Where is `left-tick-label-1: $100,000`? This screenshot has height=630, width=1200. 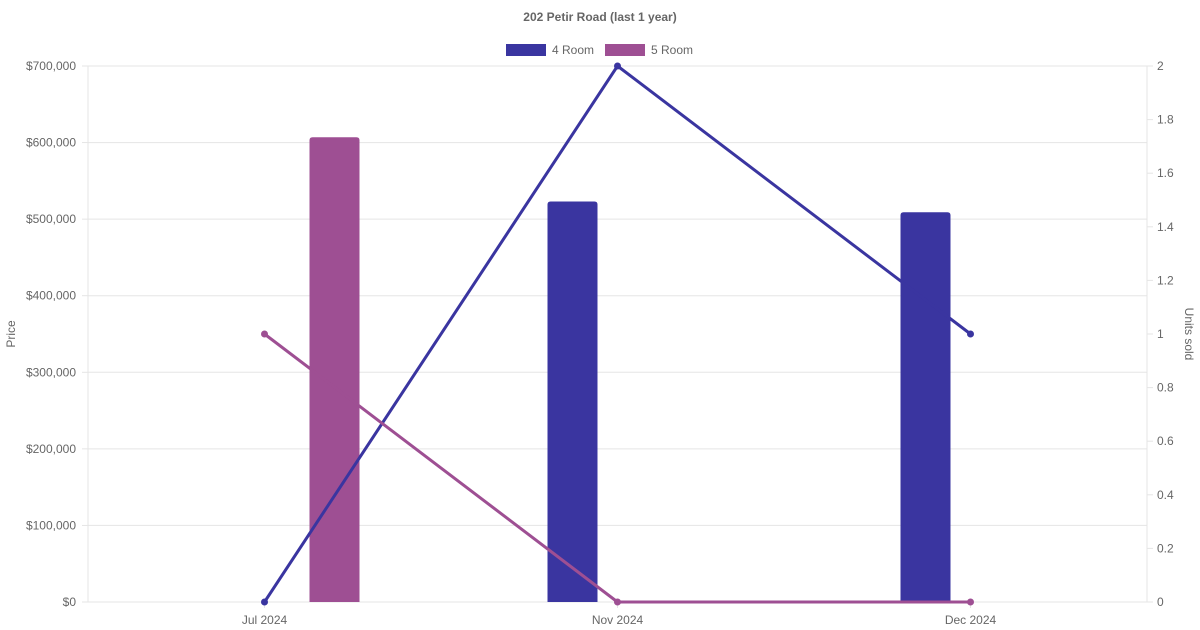 left-tick-label-1: $100,000 is located at coordinates (51, 525).